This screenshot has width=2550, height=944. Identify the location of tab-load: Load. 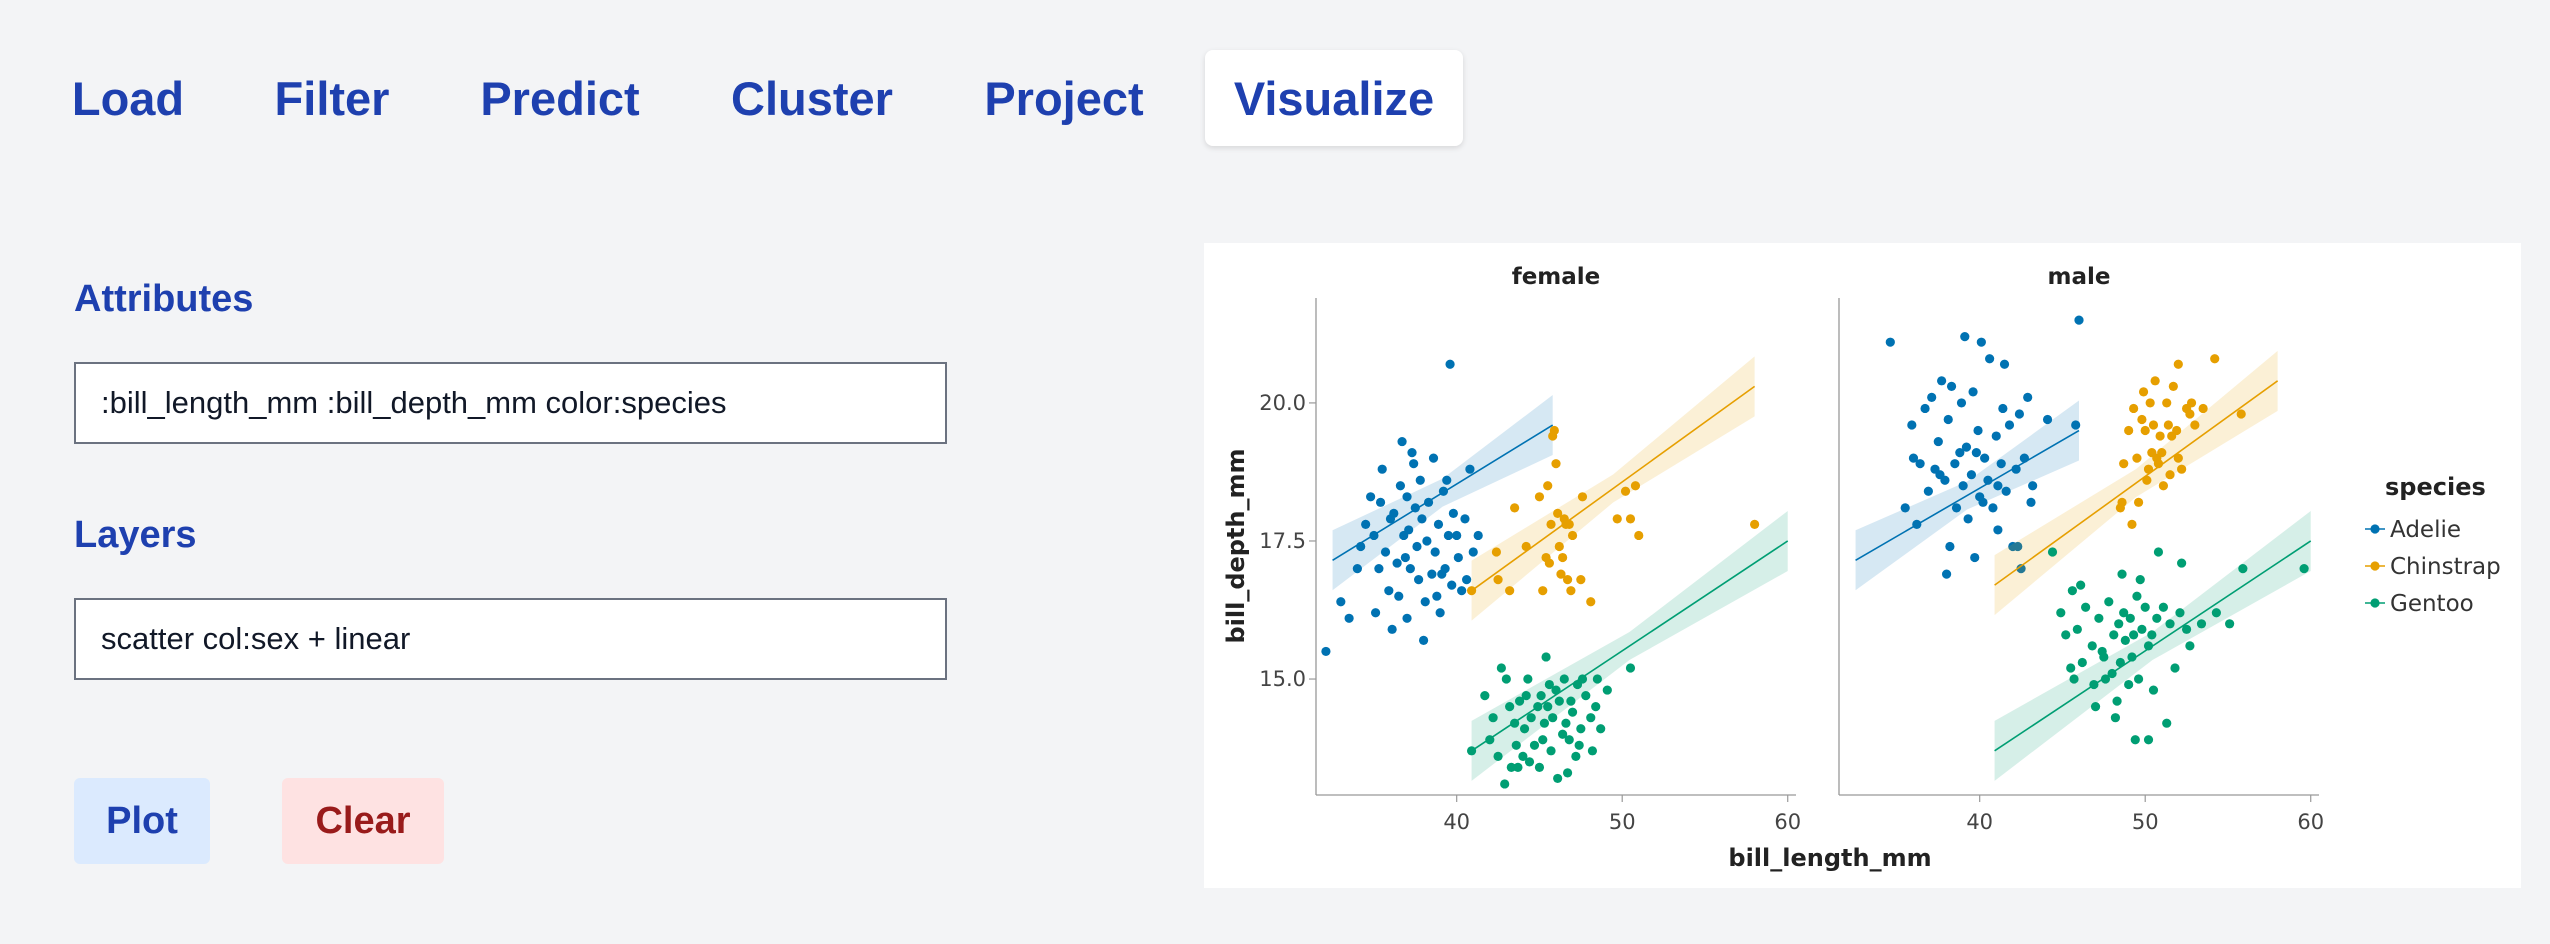
(128, 98).